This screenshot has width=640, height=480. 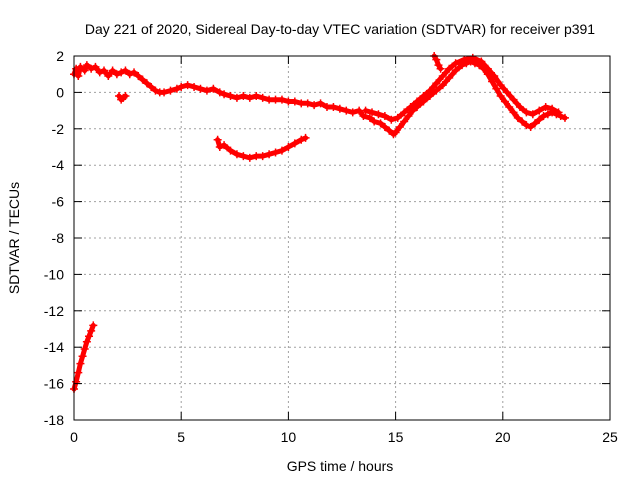 I want to click on x-axis-label: GPS time / hours, so click(x=340, y=466).